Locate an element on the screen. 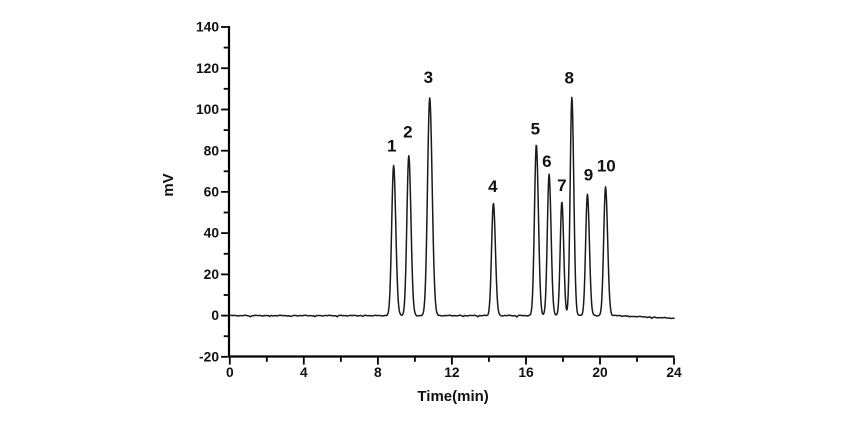 The image size is (864, 436). svg-text: 100 is located at coordinates (207, 109).